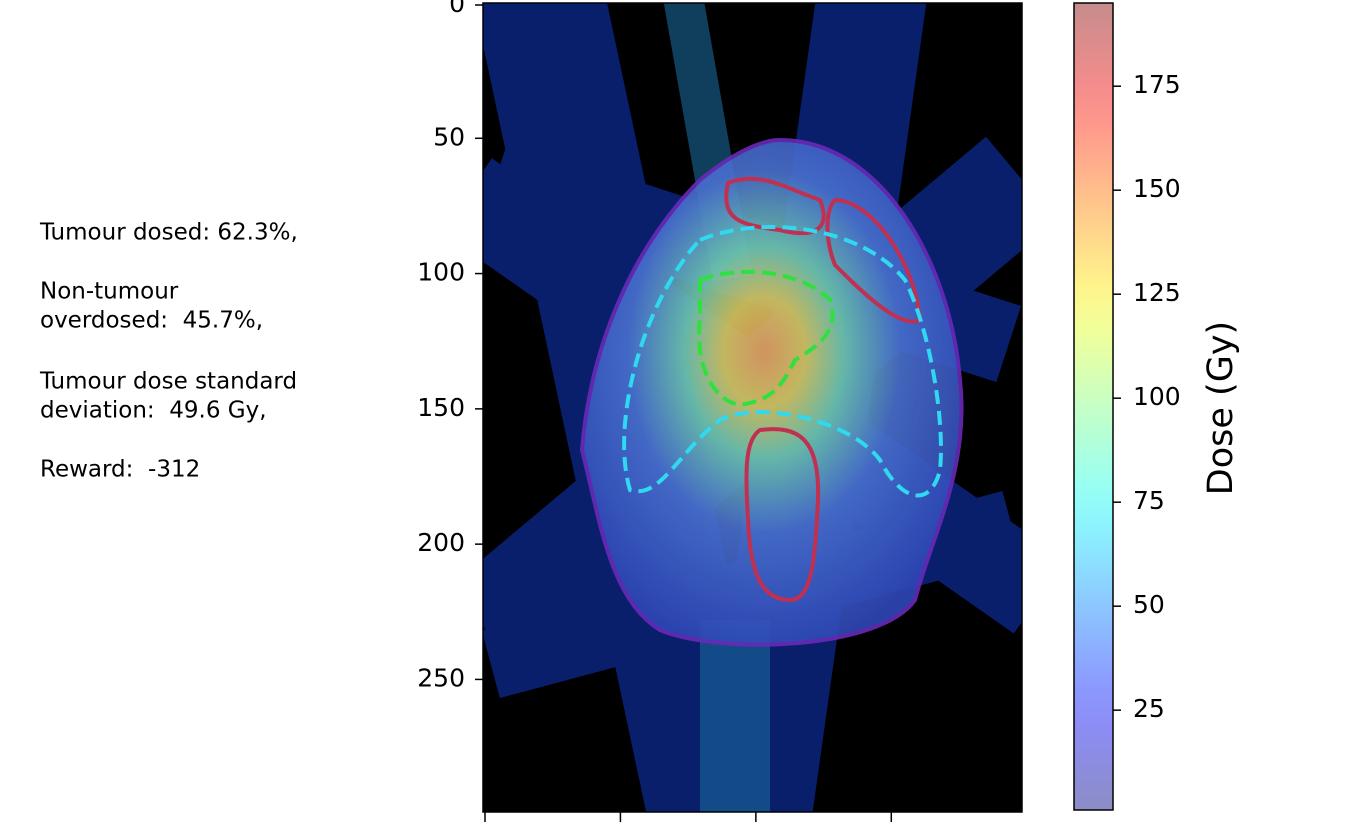 Image resolution: width=1356 pixels, height=822 pixels. I want to click on y-tick-label: 100, so click(441, 272).